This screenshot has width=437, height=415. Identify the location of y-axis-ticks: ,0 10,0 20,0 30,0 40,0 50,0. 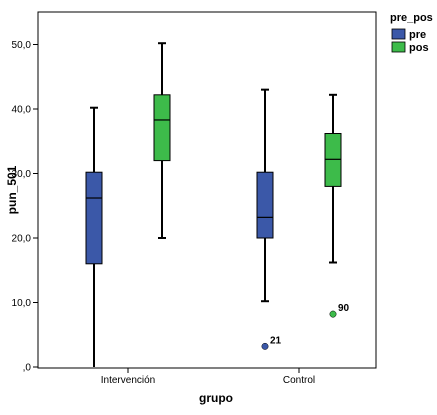
(25, 207).